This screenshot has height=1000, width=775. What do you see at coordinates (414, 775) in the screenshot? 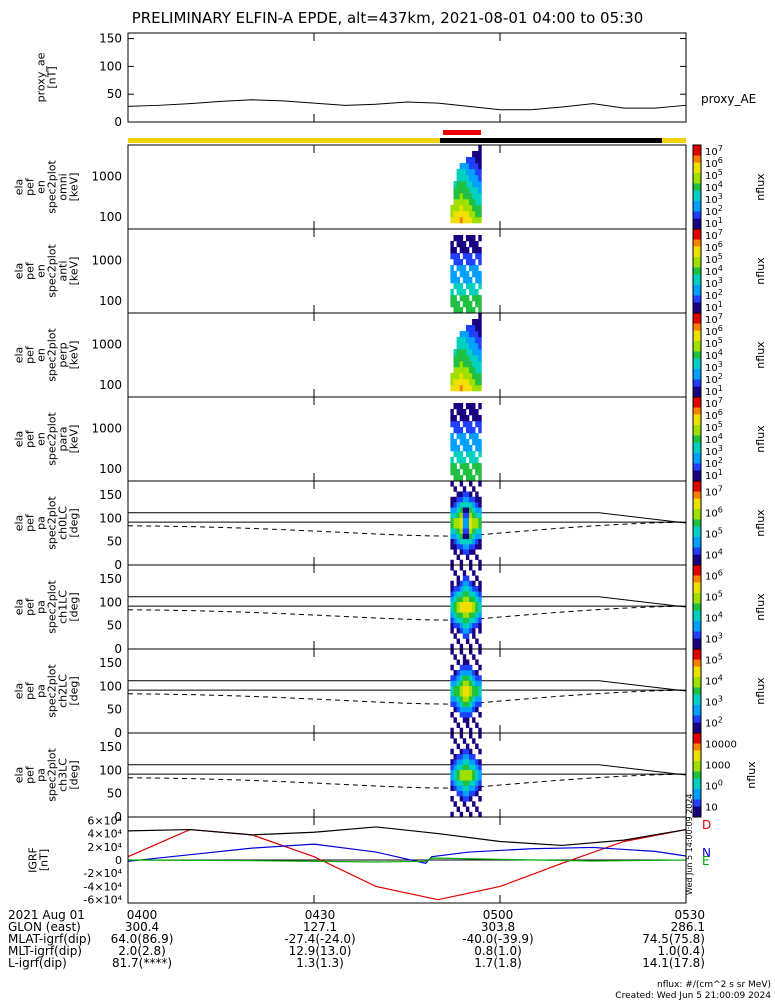
I see `panel-ch3` at bounding box center [414, 775].